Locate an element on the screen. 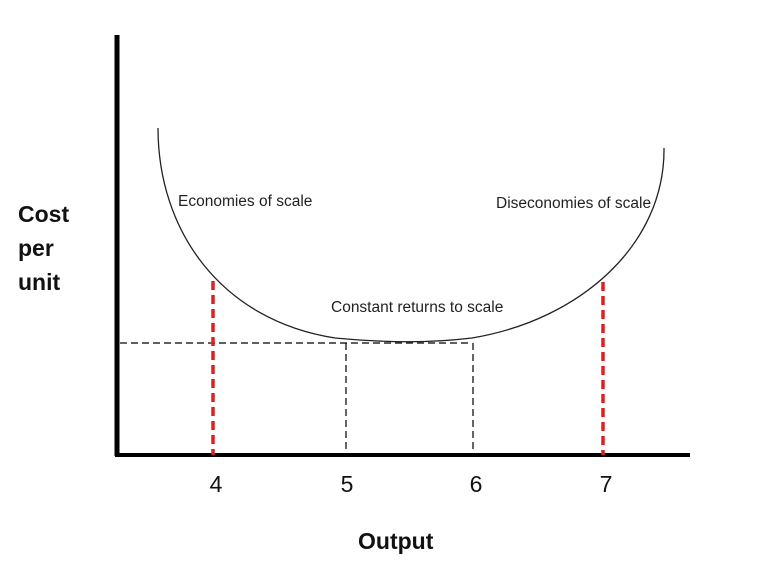 This screenshot has height=577, width=780. tick-label-5: 5 is located at coordinates (347, 484).